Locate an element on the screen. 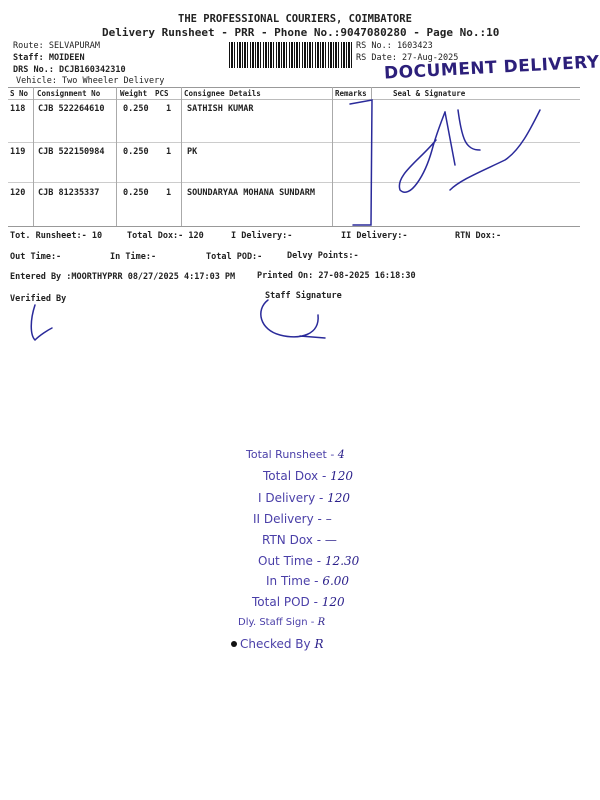 The image size is (600, 800). sno: 120 is located at coordinates (18, 193).